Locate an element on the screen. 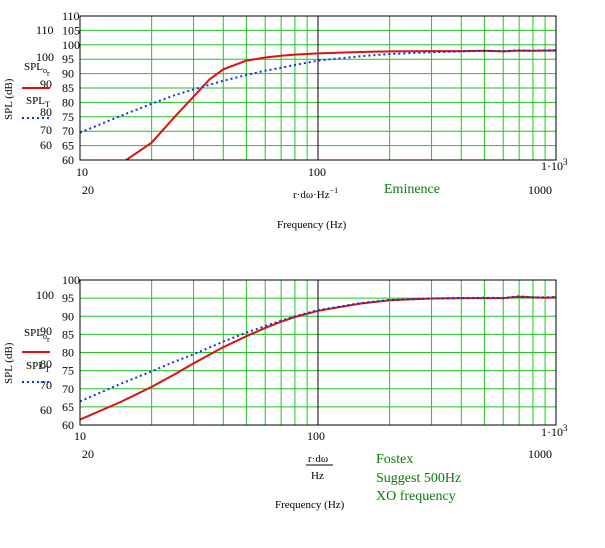 This screenshot has height=548, width=605. top-y-tick-label: 85 is located at coordinates (68, 88).